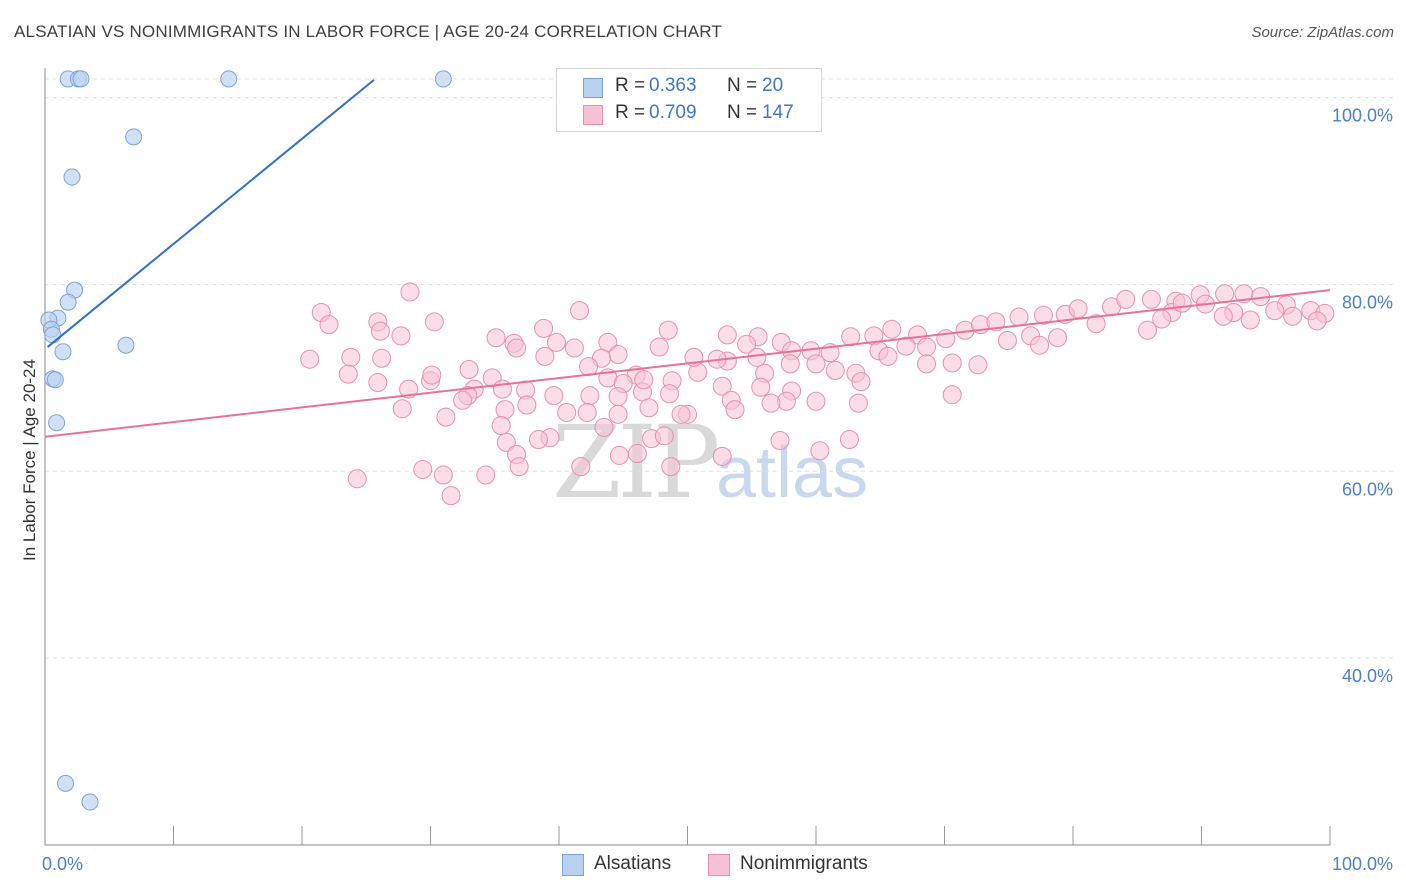 This screenshot has height=892, width=1406. I want to click on legend-n-value: 20, so click(773, 85).